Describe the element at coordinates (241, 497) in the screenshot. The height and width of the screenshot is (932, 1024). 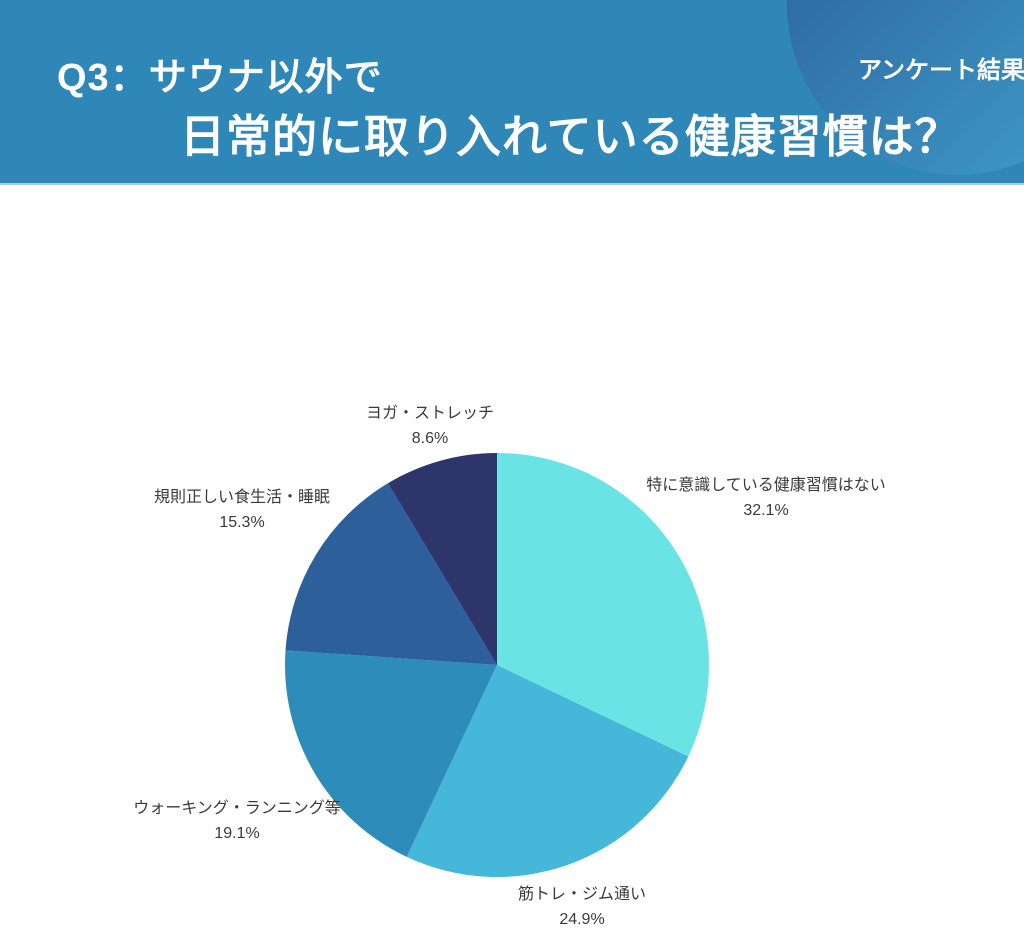
I see `pie-label-text: 規則正しい食生活・睡眠` at that location.